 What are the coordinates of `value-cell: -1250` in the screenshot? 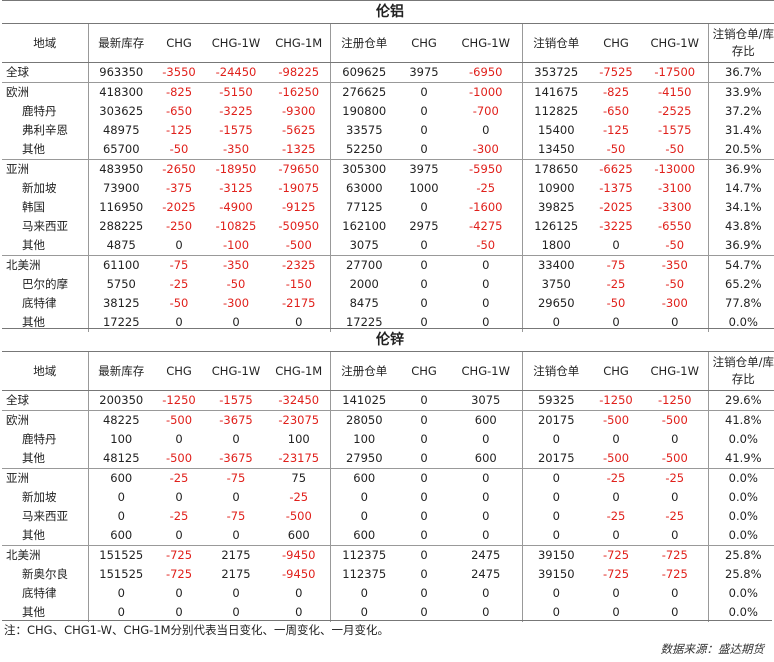 It's located at (616, 400).